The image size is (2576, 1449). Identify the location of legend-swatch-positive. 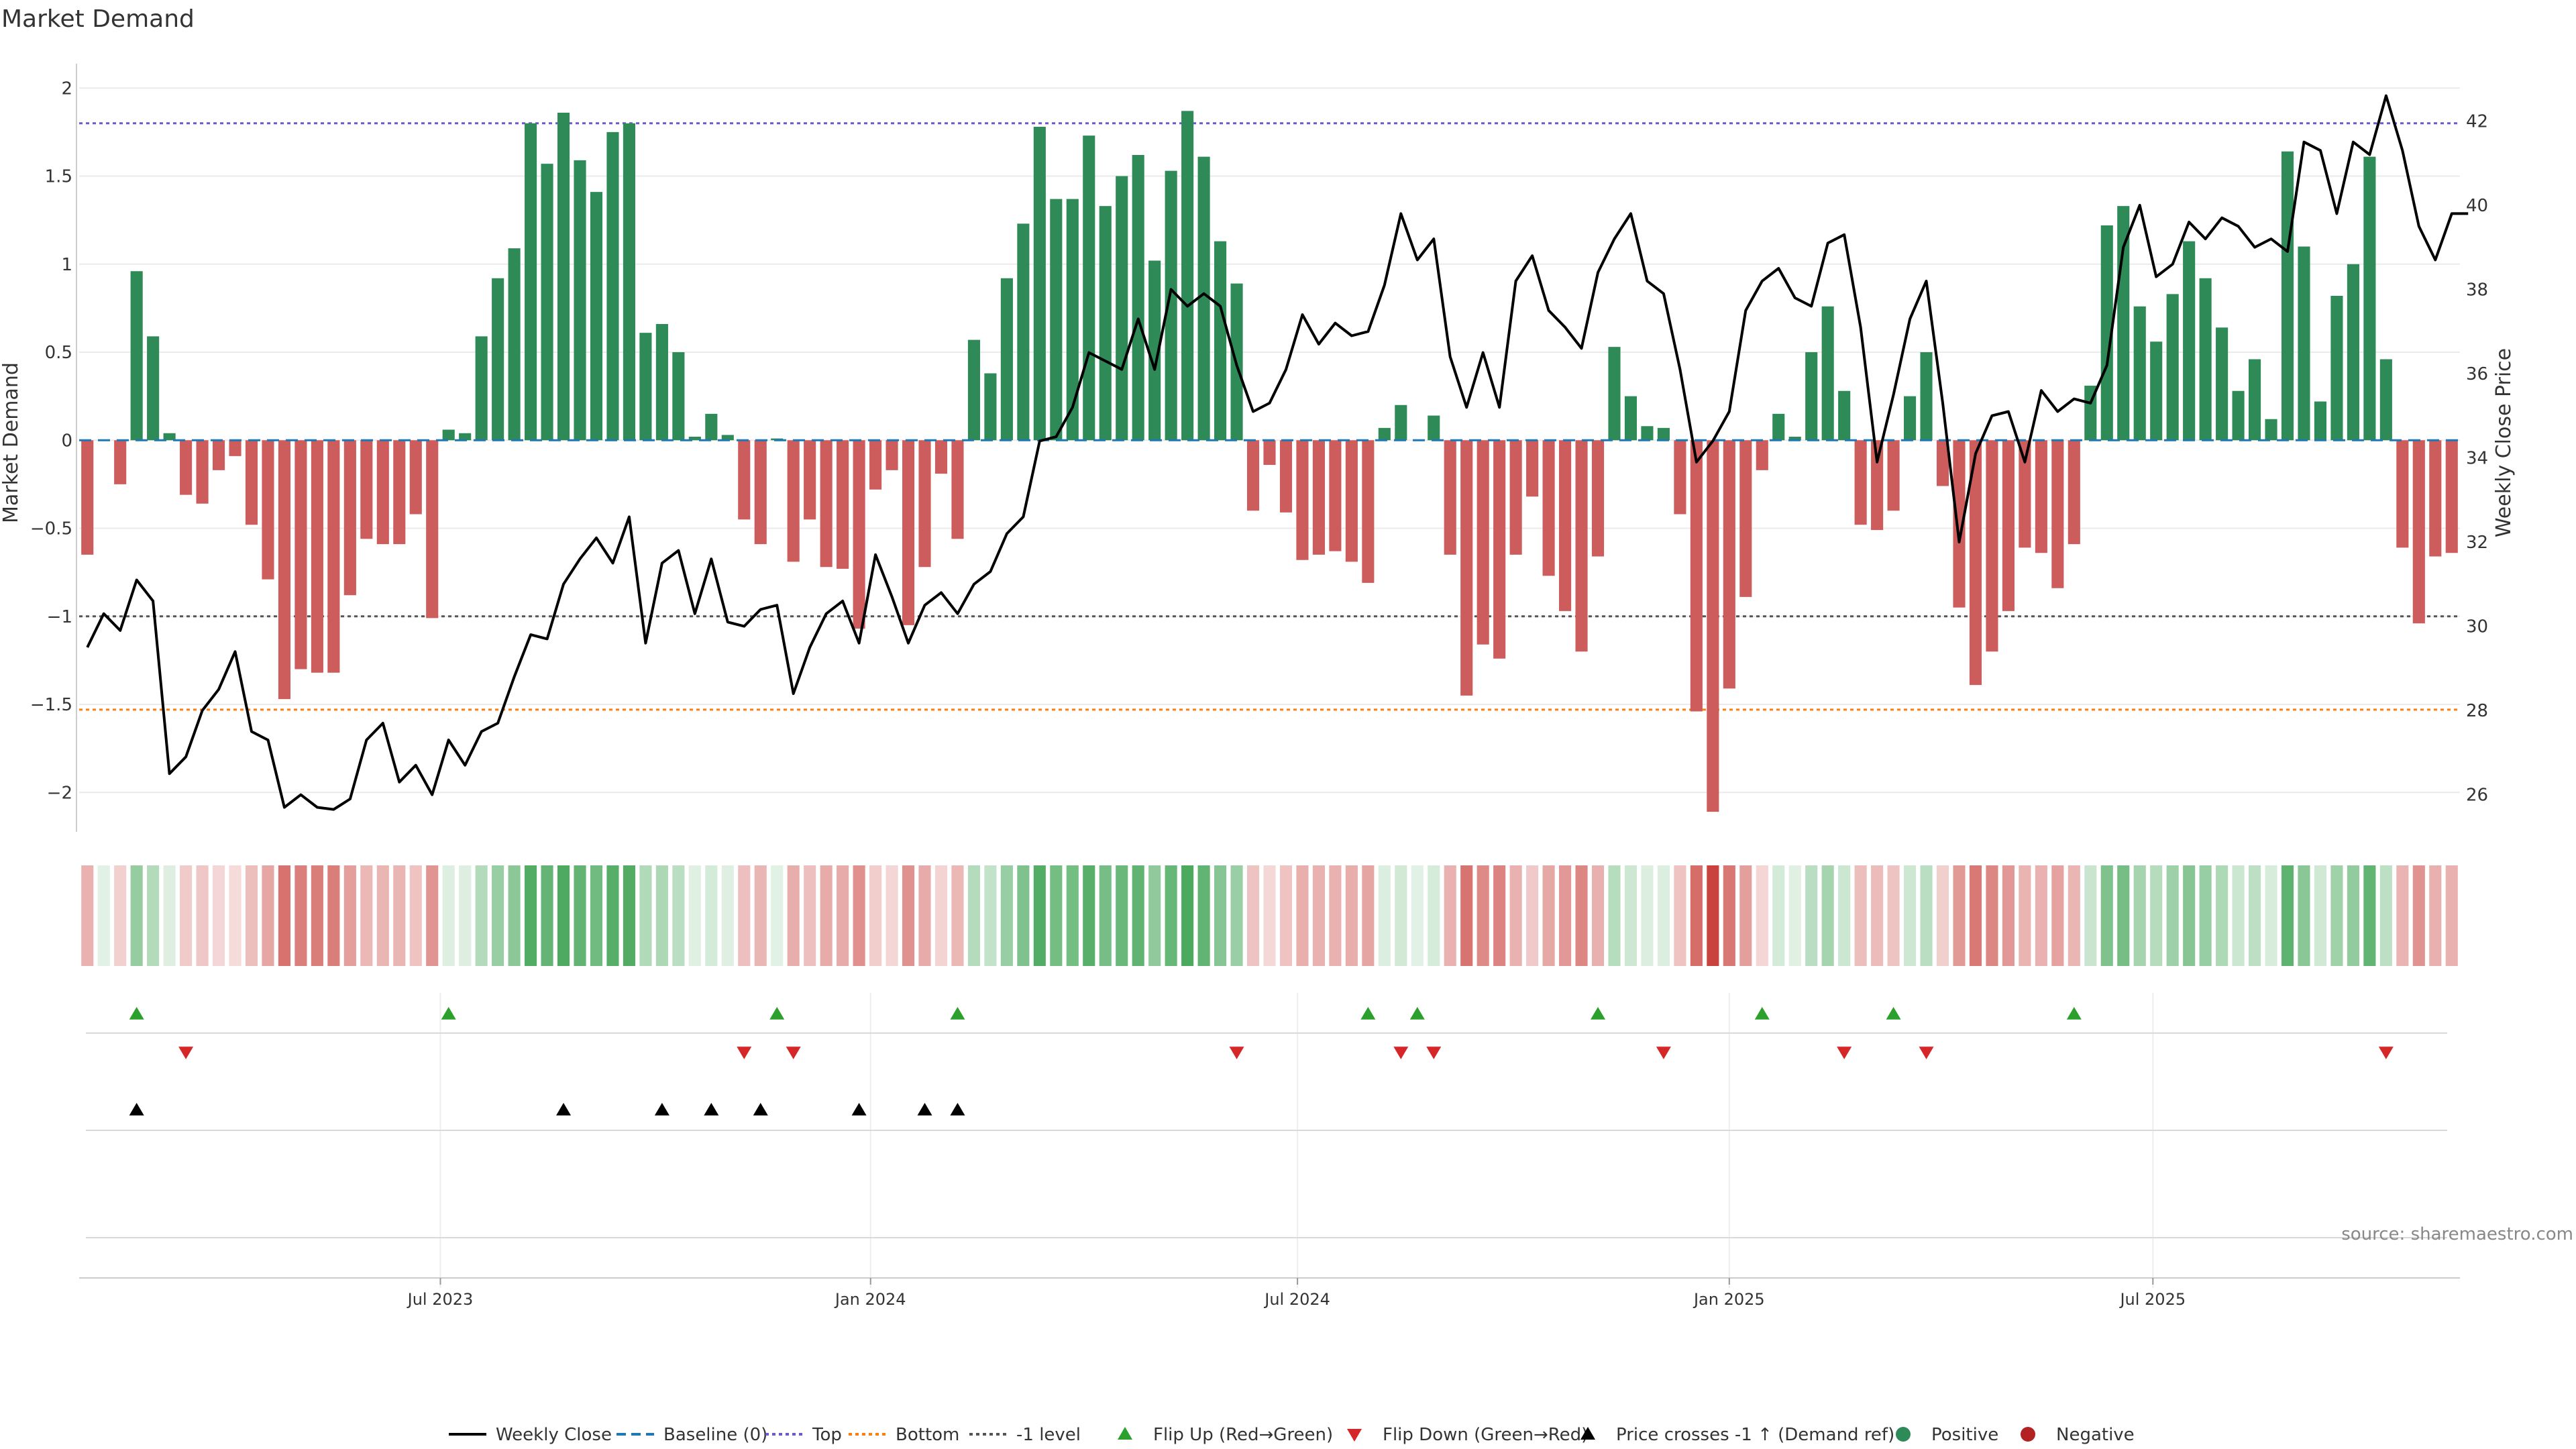
(1903, 1434).